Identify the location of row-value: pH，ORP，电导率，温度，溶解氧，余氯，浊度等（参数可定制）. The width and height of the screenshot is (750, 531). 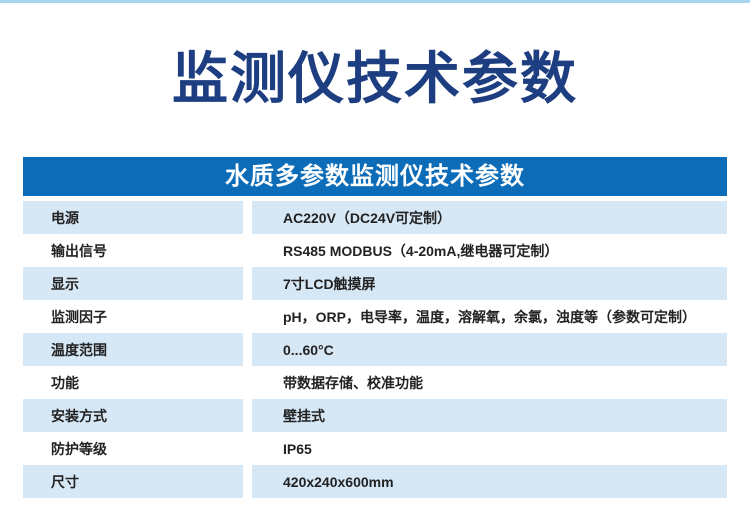
(489, 316).